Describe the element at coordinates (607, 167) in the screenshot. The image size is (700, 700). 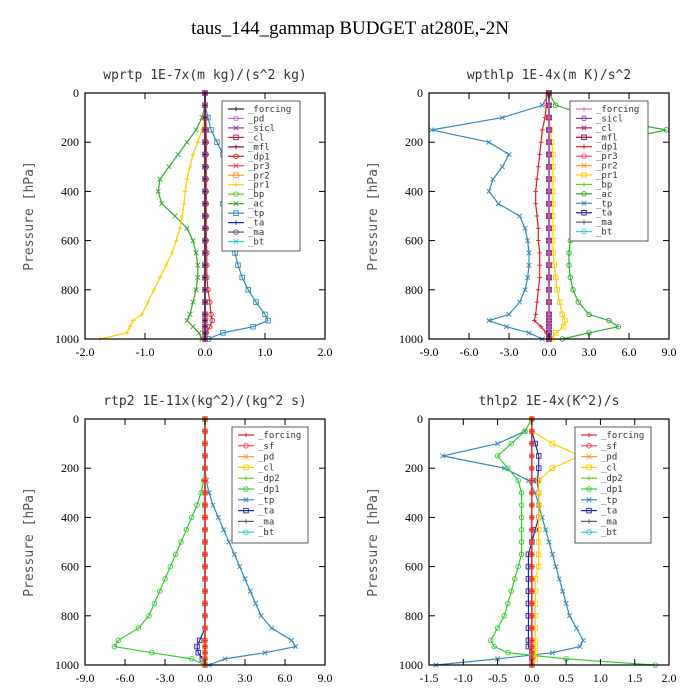
I see `legend-label: _pr2` at that location.